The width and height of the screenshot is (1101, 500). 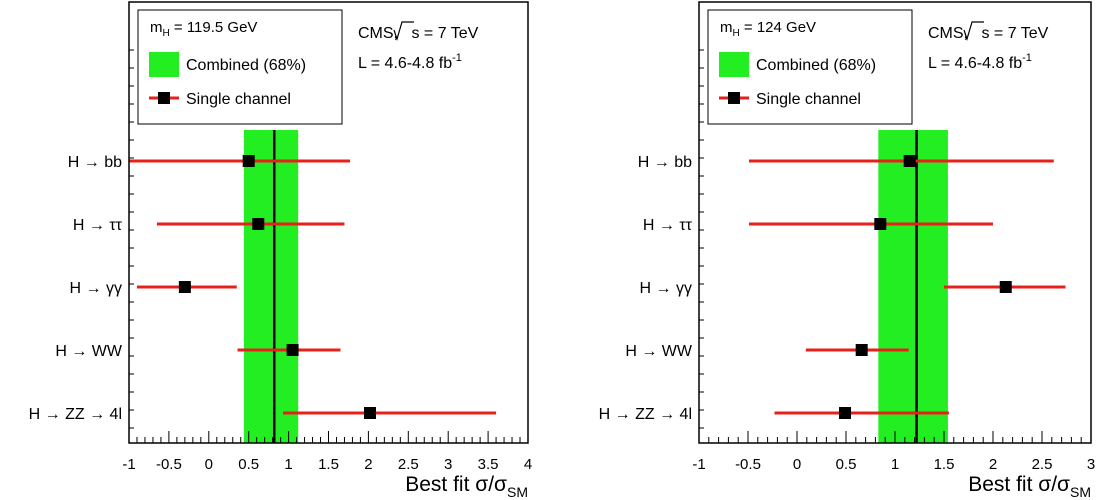 I want to click on x-tick-label: 4, so click(x=528, y=464).